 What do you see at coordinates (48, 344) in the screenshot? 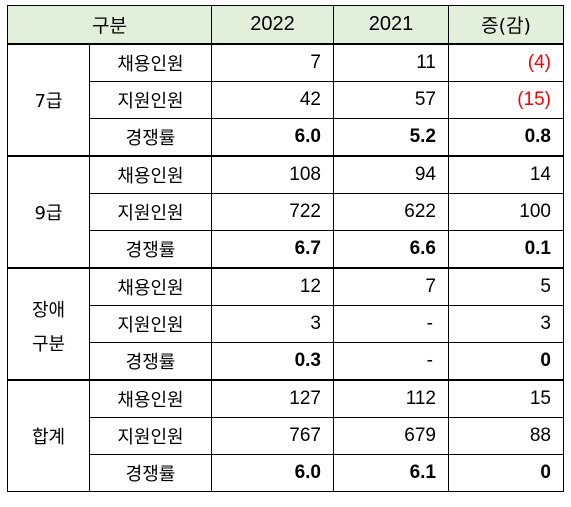
I see `group-label-line2: 구분` at bounding box center [48, 344].